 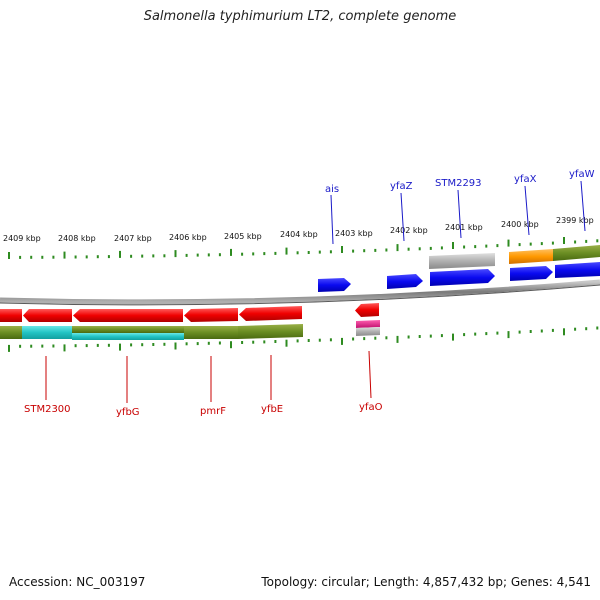 I want to click on gene-label-STM2300: STM2300, so click(x=47, y=409).